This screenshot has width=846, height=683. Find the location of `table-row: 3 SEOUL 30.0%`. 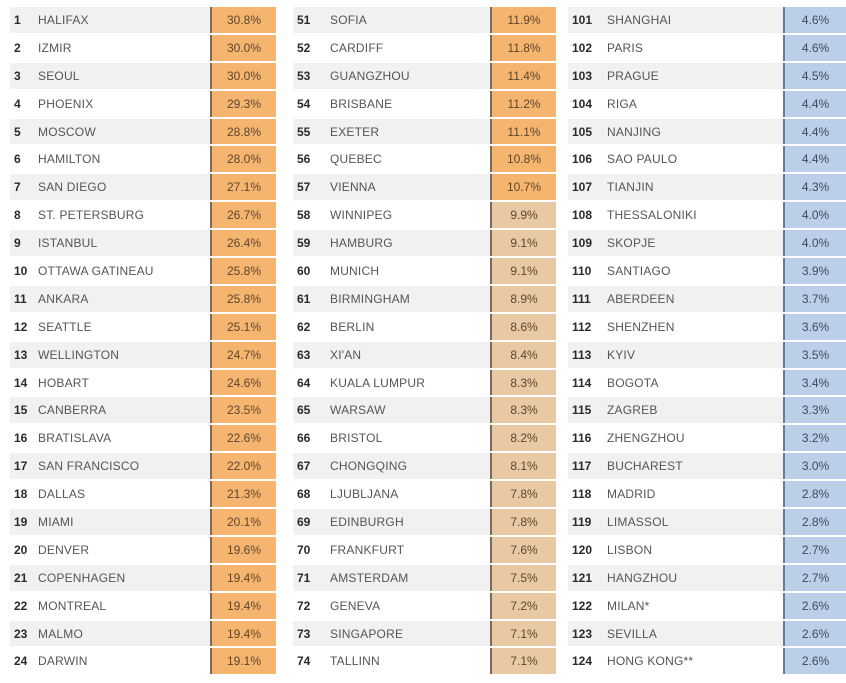

table-row: 3 SEOUL 30.0% is located at coordinates (140, 76).